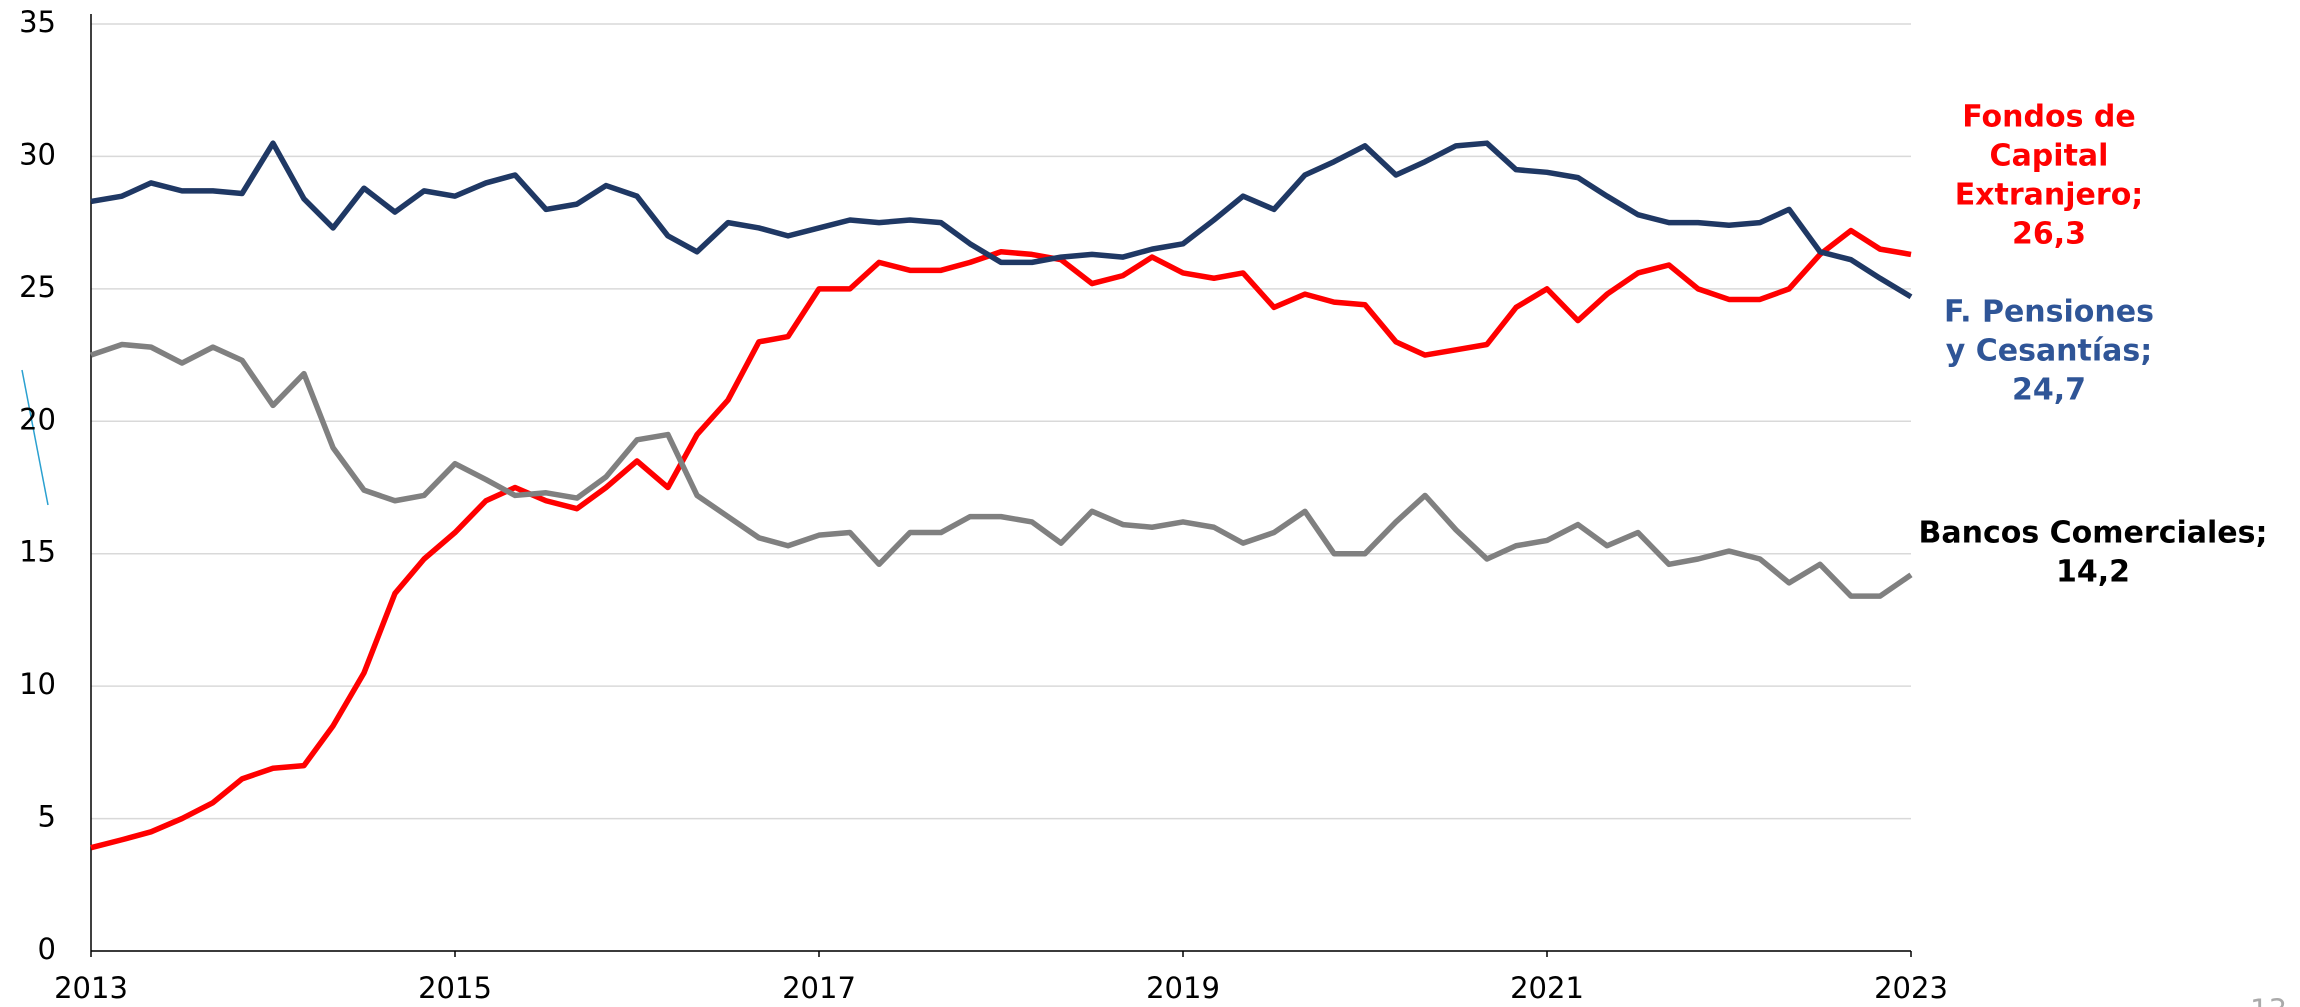 This screenshot has width=2300, height=1007. Describe the element at coordinates (2049, 390) in the screenshot. I see `end-value-label: 24,7` at that location.